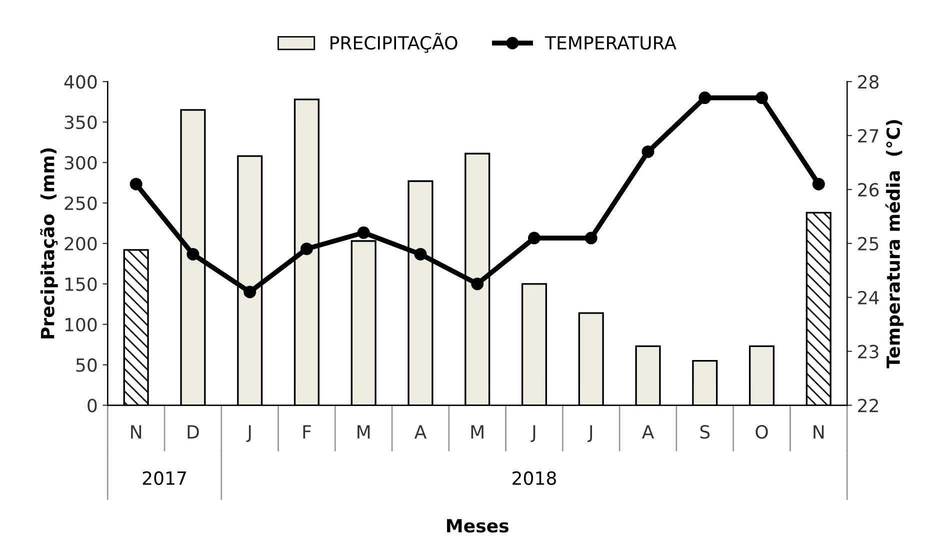  What do you see at coordinates (80, 163) in the screenshot?
I see `y-tick-label: 300` at bounding box center [80, 163].